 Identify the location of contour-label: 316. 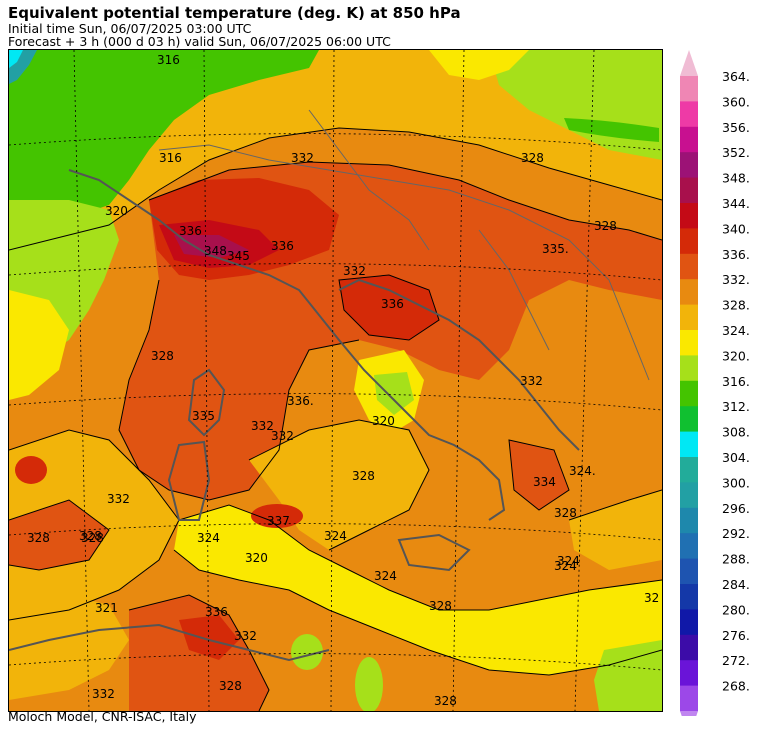
(170, 158).